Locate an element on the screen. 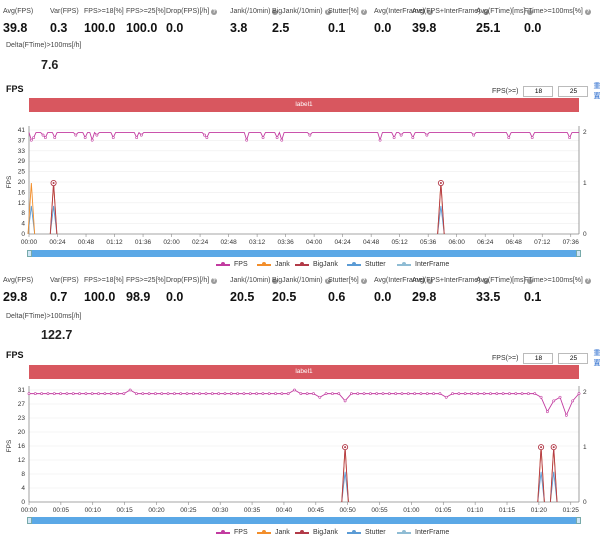 This screenshot has height=539, width=600. stat-label-text: Avg(FTime)[ms] is located at coordinates (501, 280).